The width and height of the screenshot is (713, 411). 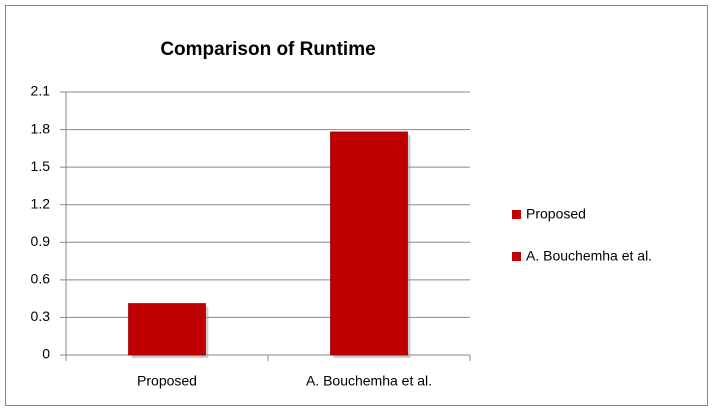 I want to click on y-tick-label: 1.8, so click(x=41, y=128).